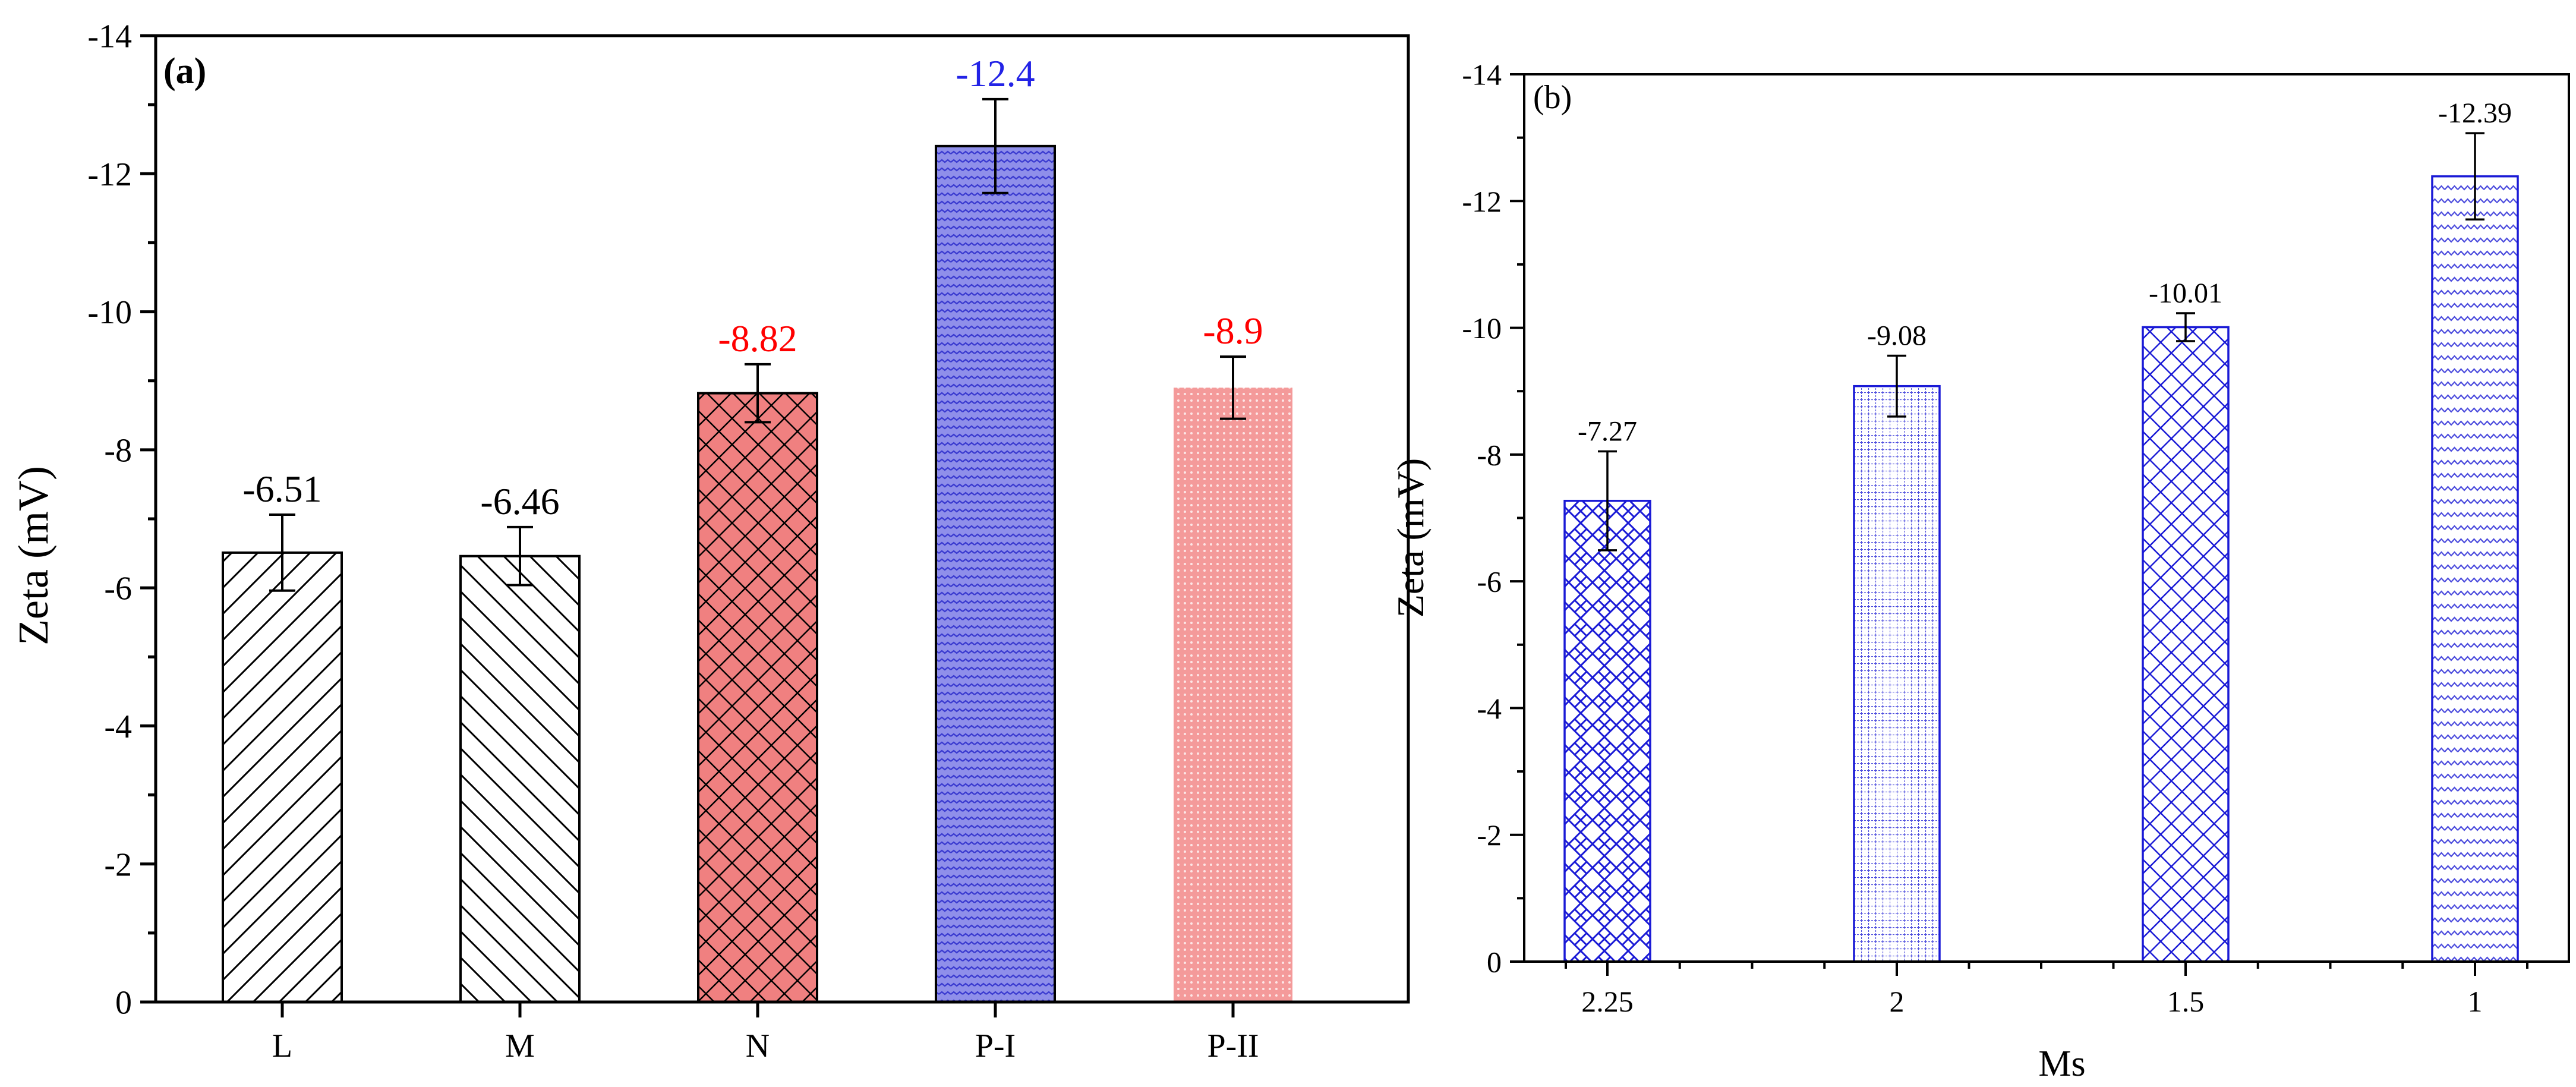  I want to click on bar-m, so click(520, 778).